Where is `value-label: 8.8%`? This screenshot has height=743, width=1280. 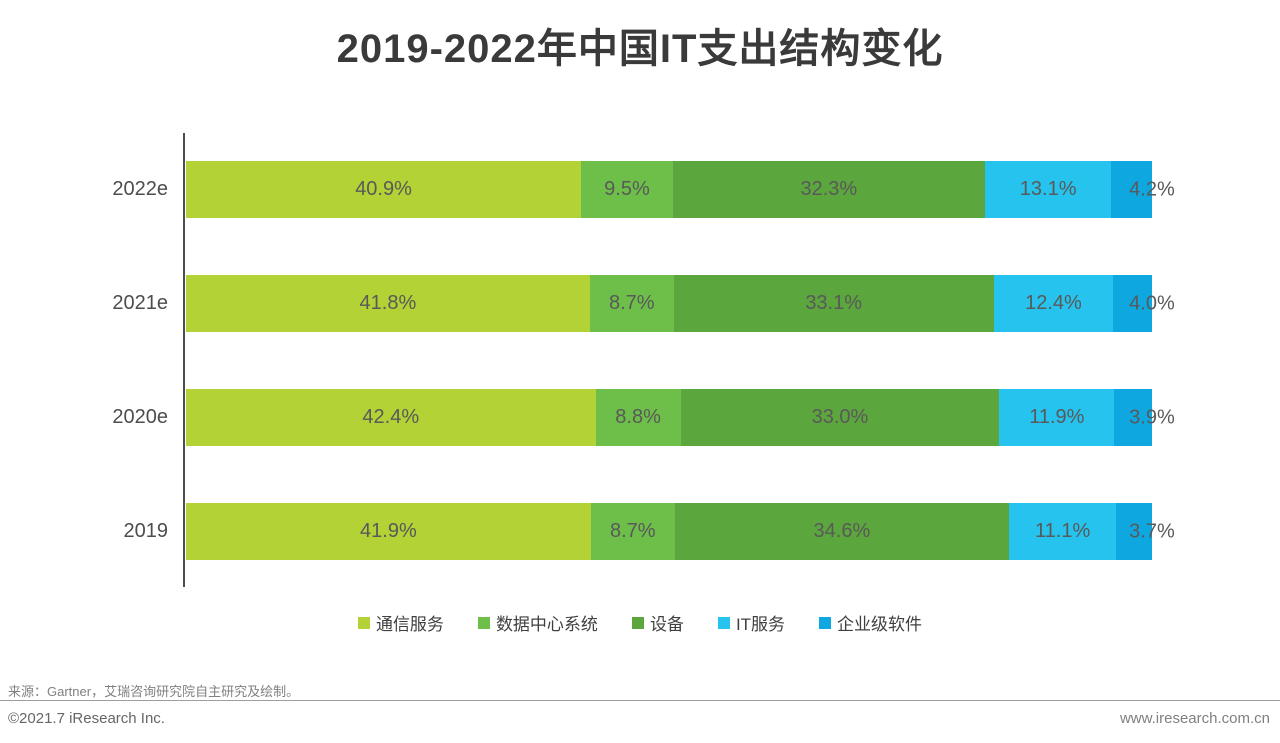
value-label: 8.8% is located at coordinates (638, 417).